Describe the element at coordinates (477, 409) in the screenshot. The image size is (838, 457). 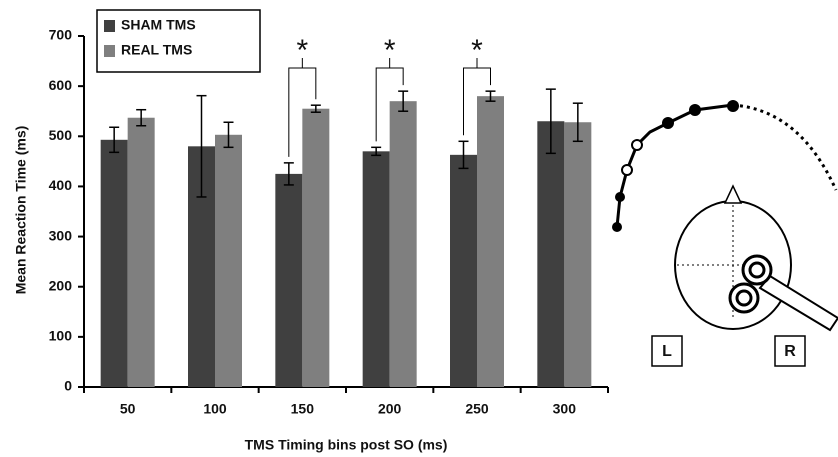
I see `x-tick-label: 250` at that location.